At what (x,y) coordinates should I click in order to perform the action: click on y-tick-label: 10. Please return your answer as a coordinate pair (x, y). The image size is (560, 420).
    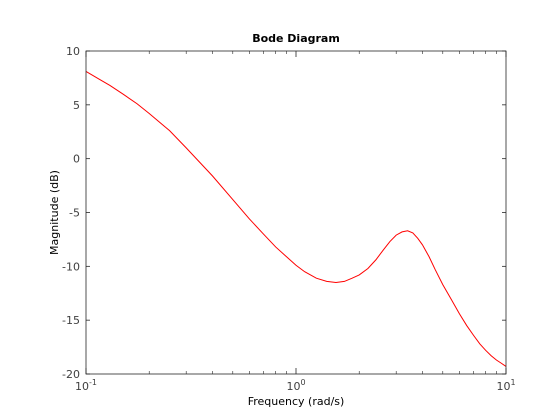
    Looking at the image, I should click on (73, 51).